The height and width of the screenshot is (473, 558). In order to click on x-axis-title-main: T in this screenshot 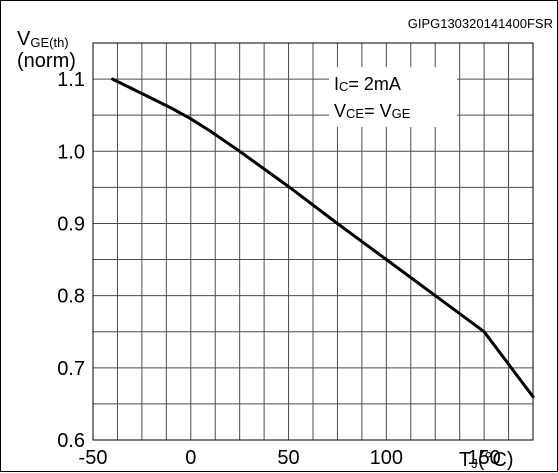, I will do `click(465, 460)`.